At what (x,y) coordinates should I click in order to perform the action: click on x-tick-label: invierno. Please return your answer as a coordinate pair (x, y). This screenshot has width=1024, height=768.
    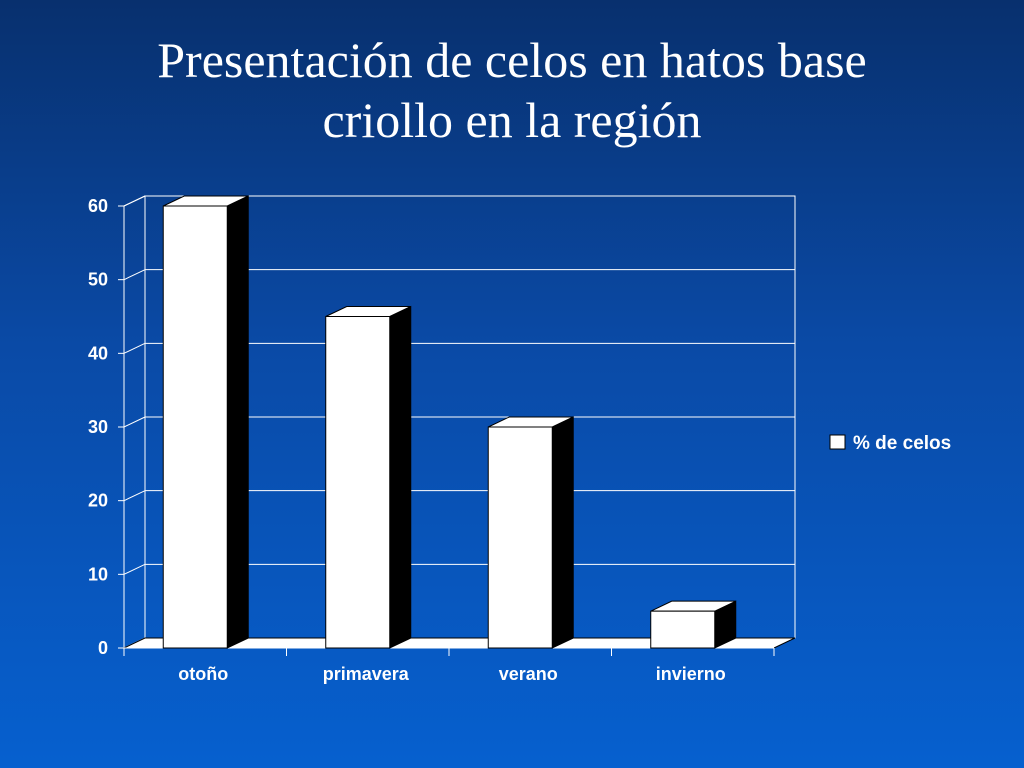
    Looking at the image, I should click on (691, 674).